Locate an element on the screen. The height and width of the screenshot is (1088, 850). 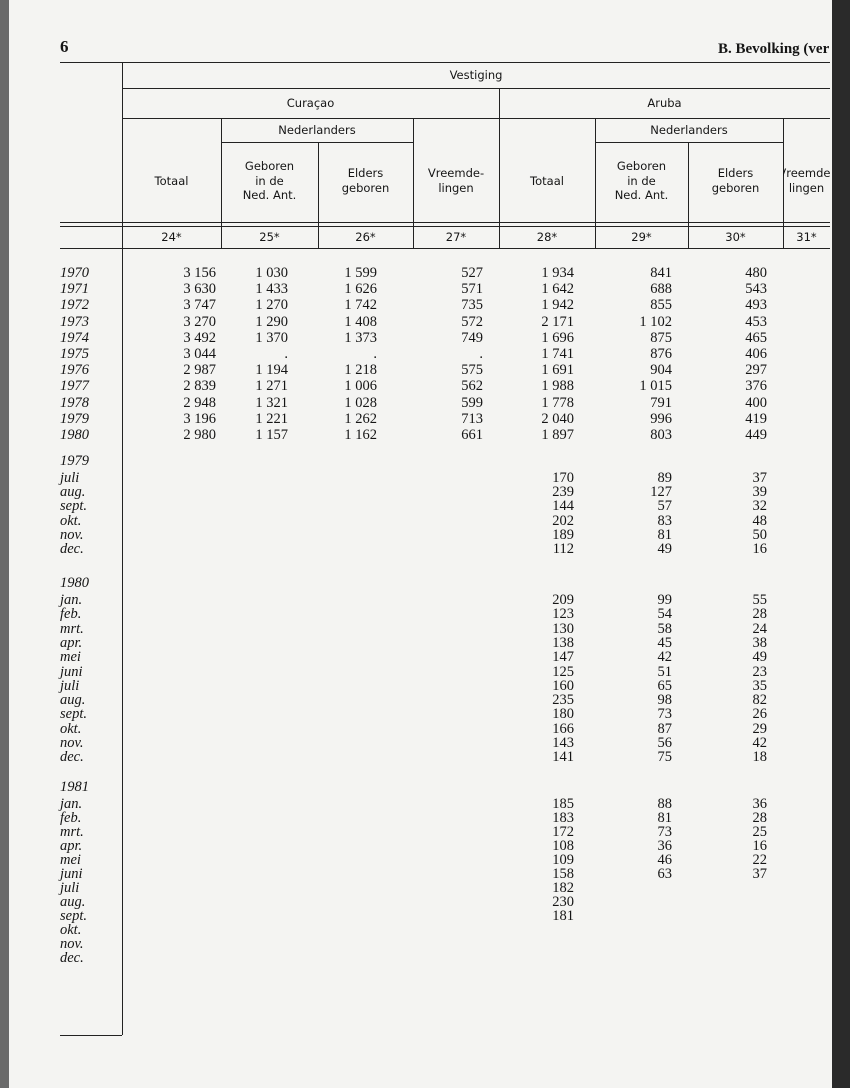
cell: 449 is located at coordinates (756, 435).